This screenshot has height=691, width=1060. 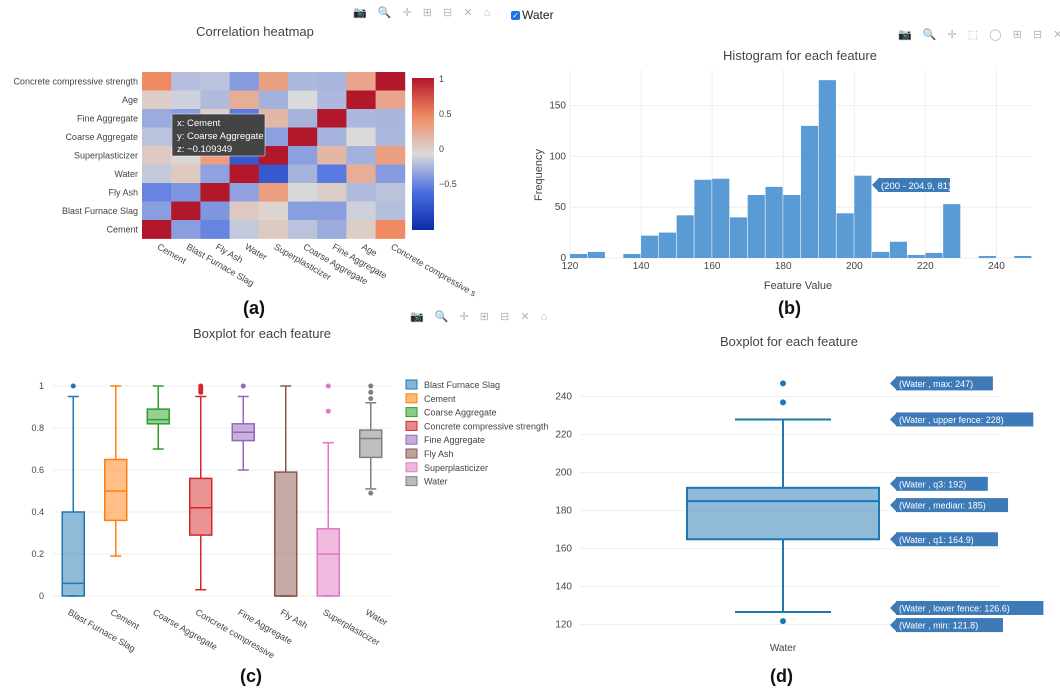 I want to click on histogram-y-tick: 150, so click(x=557, y=106).